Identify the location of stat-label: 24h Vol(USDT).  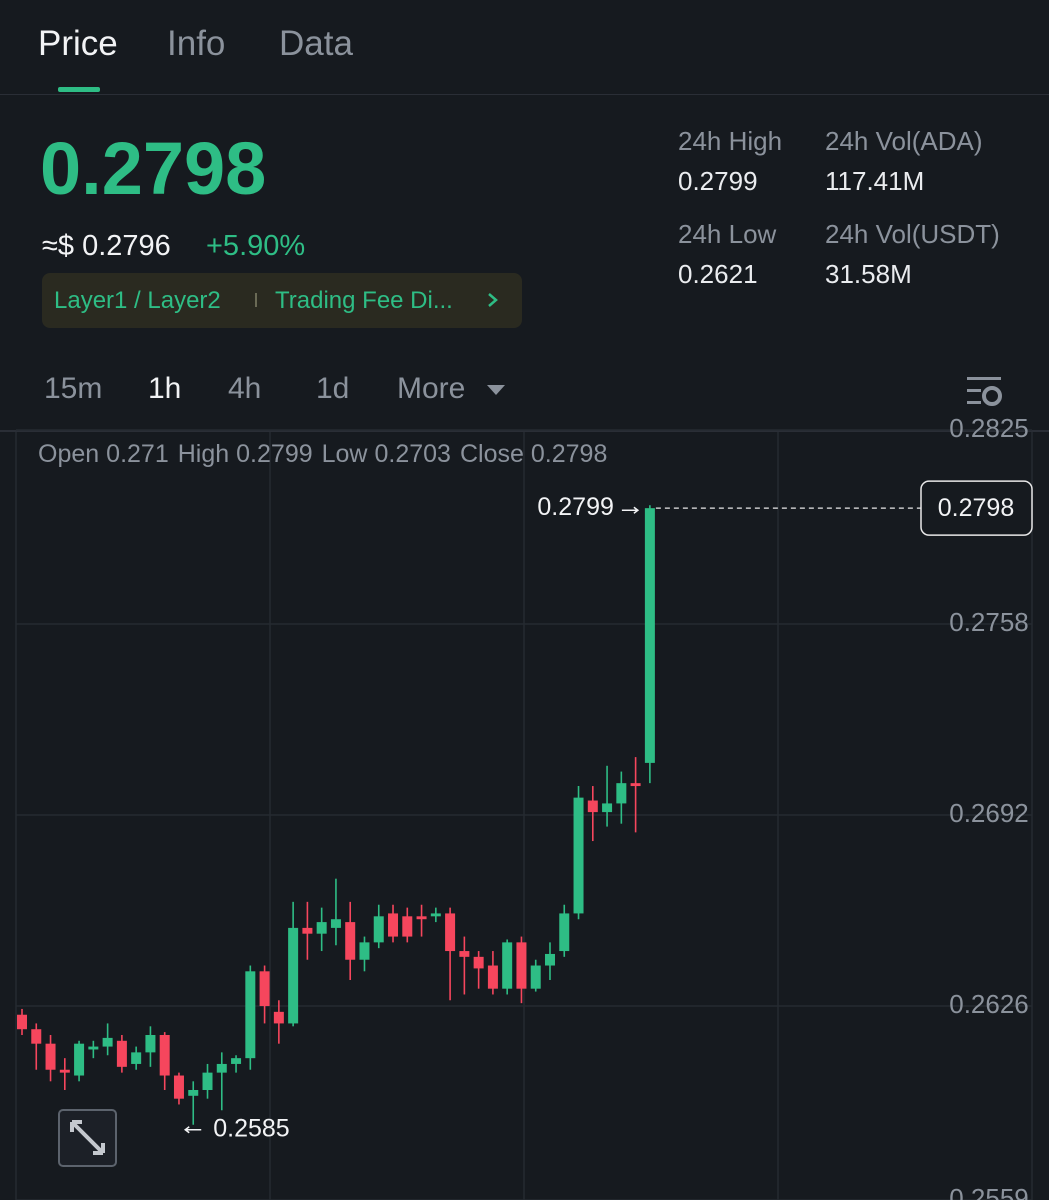
(912, 234).